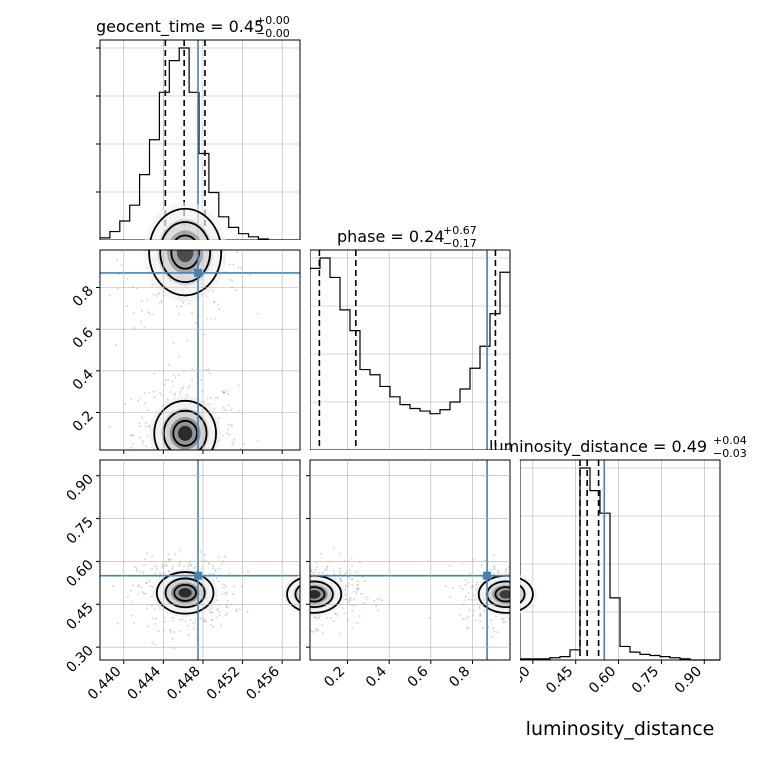 Image resolution: width=760 pixels, height=760 pixels. Describe the element at coordinates (730, 453) in the screenshot. I see `svg-text: −0.03` at that location.